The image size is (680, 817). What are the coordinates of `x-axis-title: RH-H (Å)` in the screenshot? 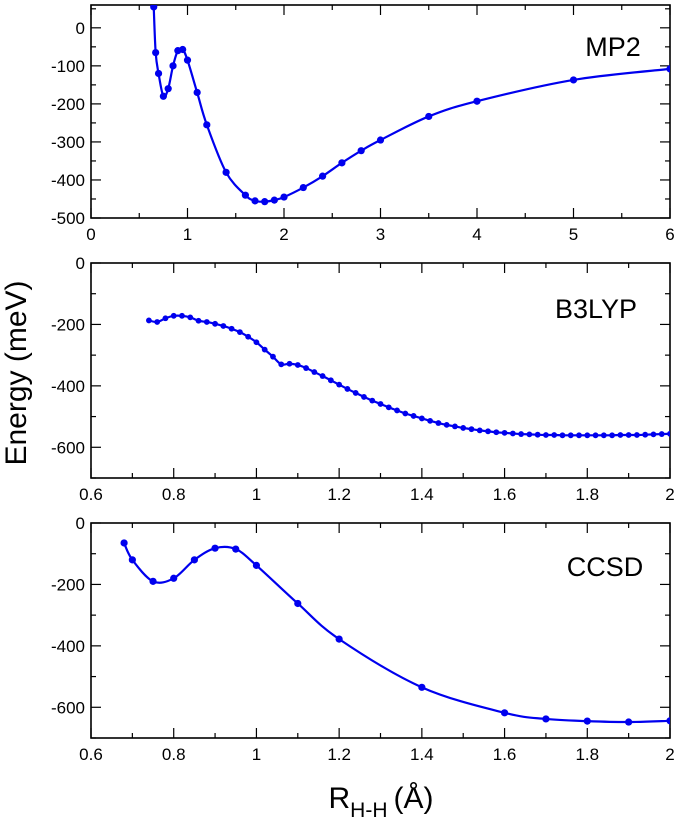 It's located at (381, 799).